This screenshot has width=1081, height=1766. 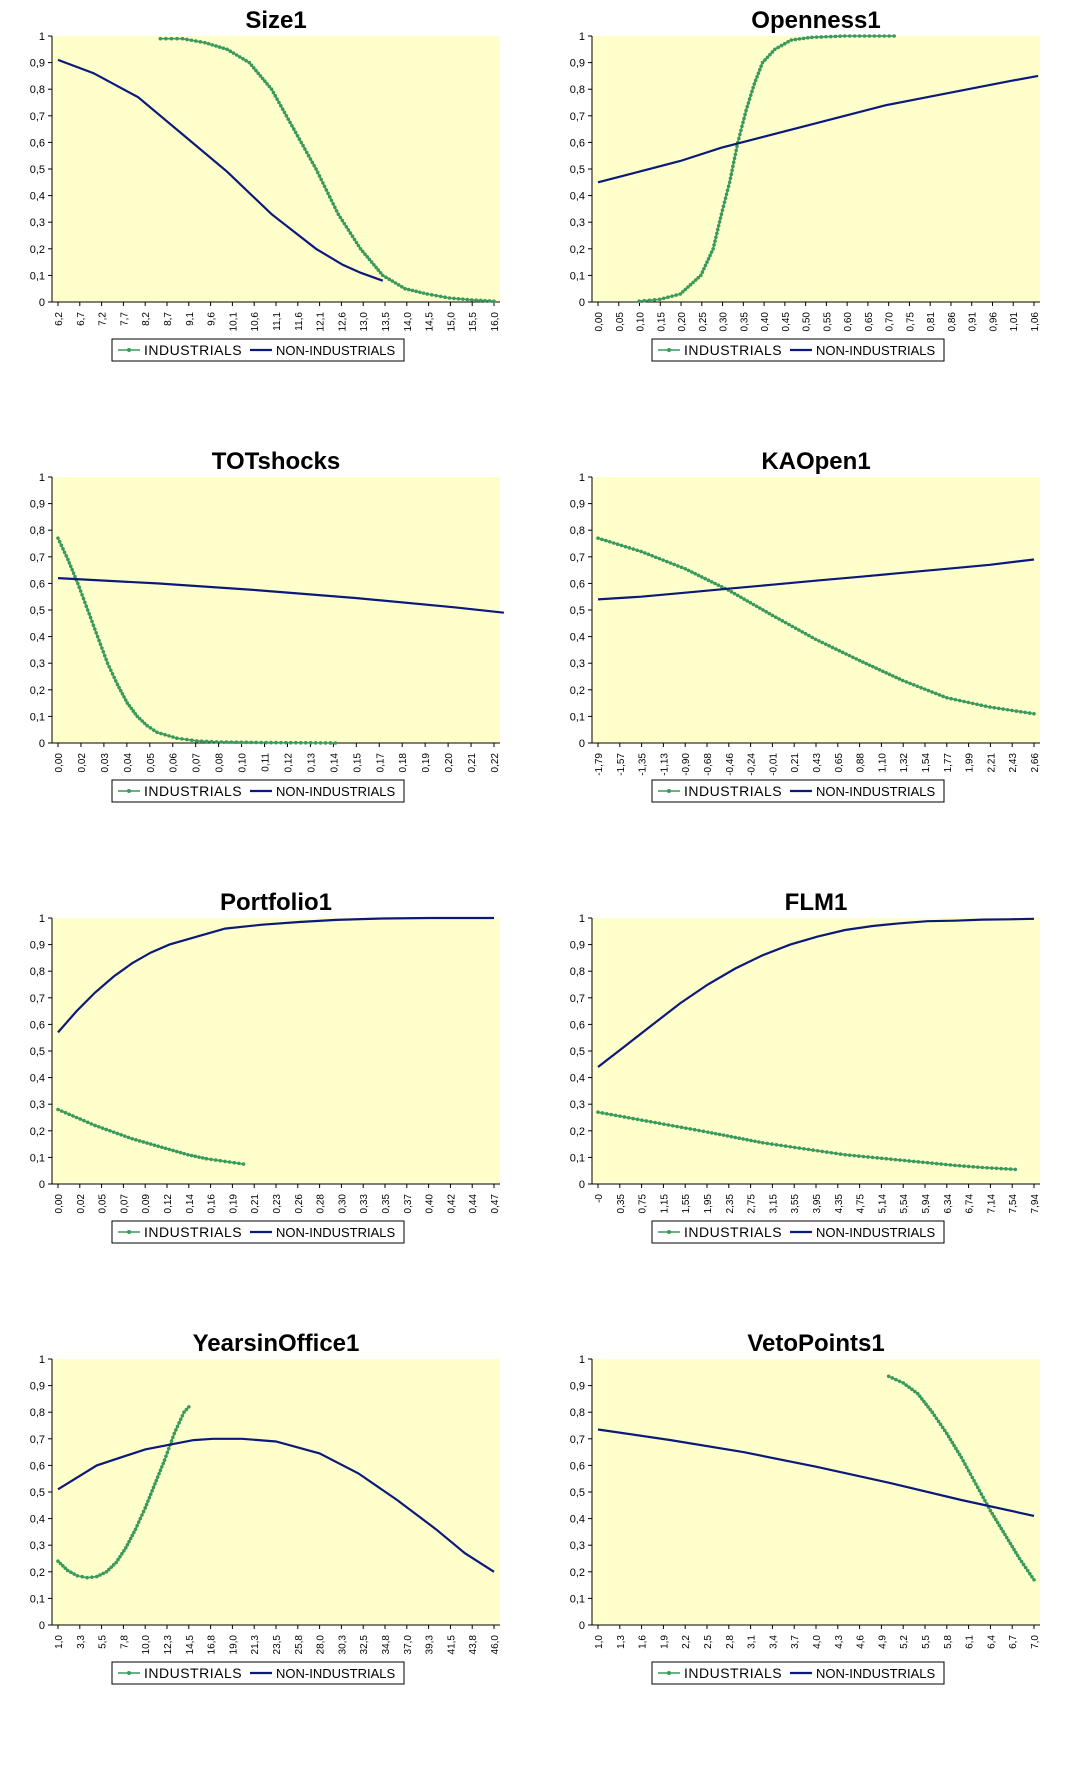 What do you see at coordinates (129, 350) in the screenshot?
I see `legend-marker-industrials` at bounding box center [129, 350].